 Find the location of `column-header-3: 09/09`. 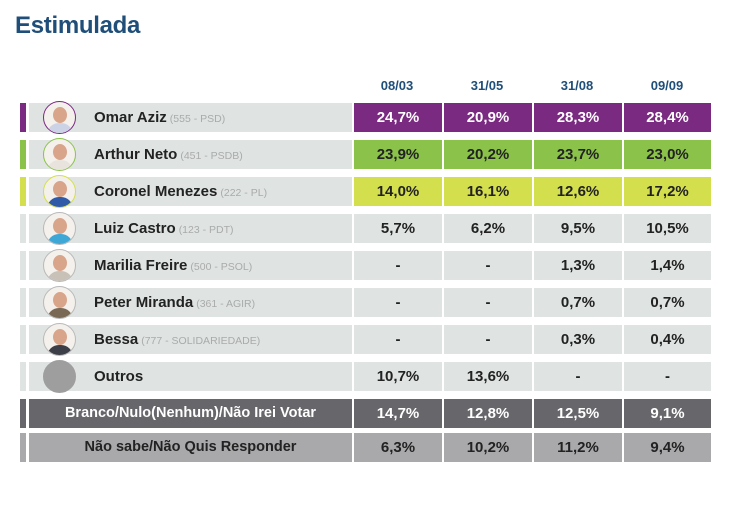

column-header-3: 09/09 is located at coordinates (667, 85).